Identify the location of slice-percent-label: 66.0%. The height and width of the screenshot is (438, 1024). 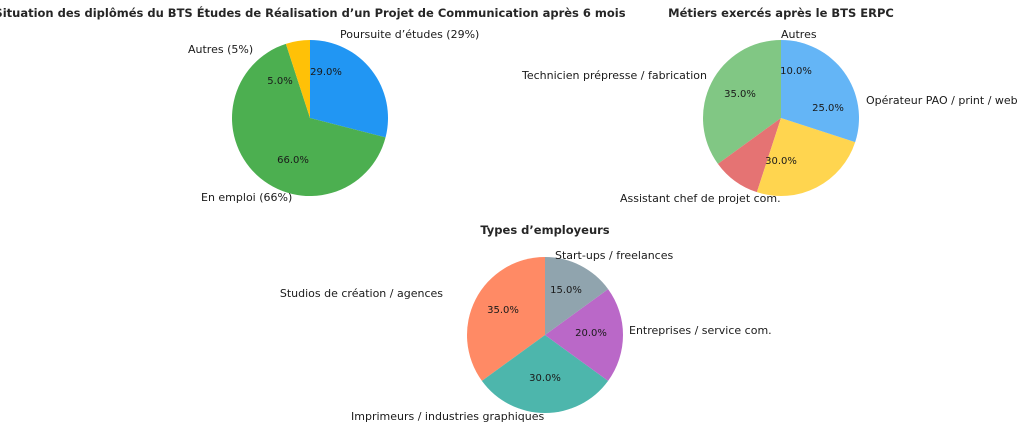
(293, 160).